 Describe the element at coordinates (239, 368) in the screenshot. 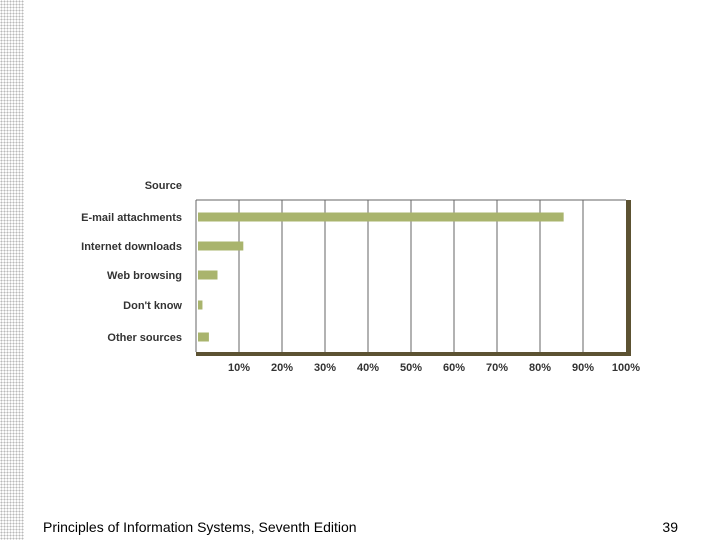

I see `x-tick-label: 10%` at that location.